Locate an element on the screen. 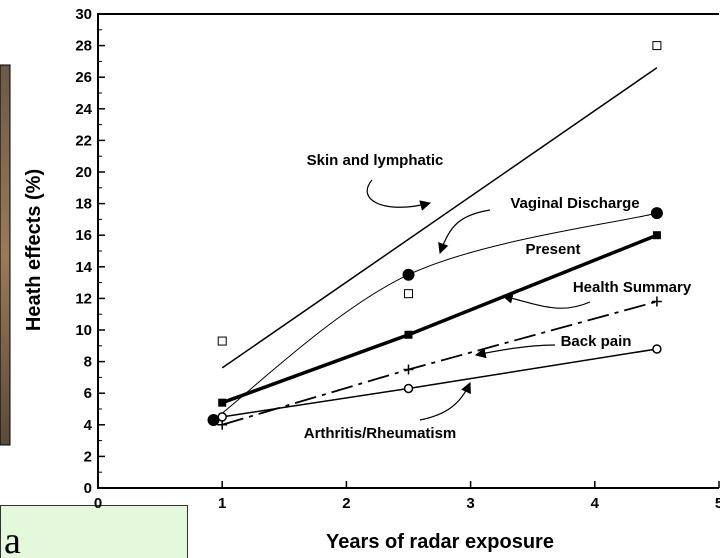 This screenshot has height=558, width=720. x-tick-label: 5 is located at coordinates (717, 503).